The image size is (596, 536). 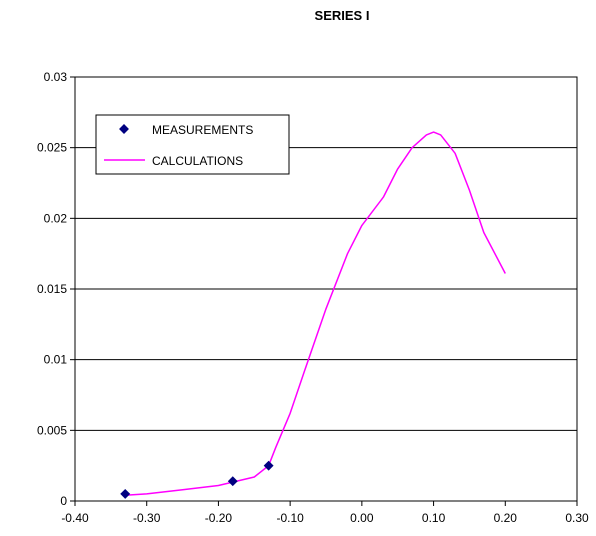 I want to click on y-tick-label: 0, so click(x=63, y=501).